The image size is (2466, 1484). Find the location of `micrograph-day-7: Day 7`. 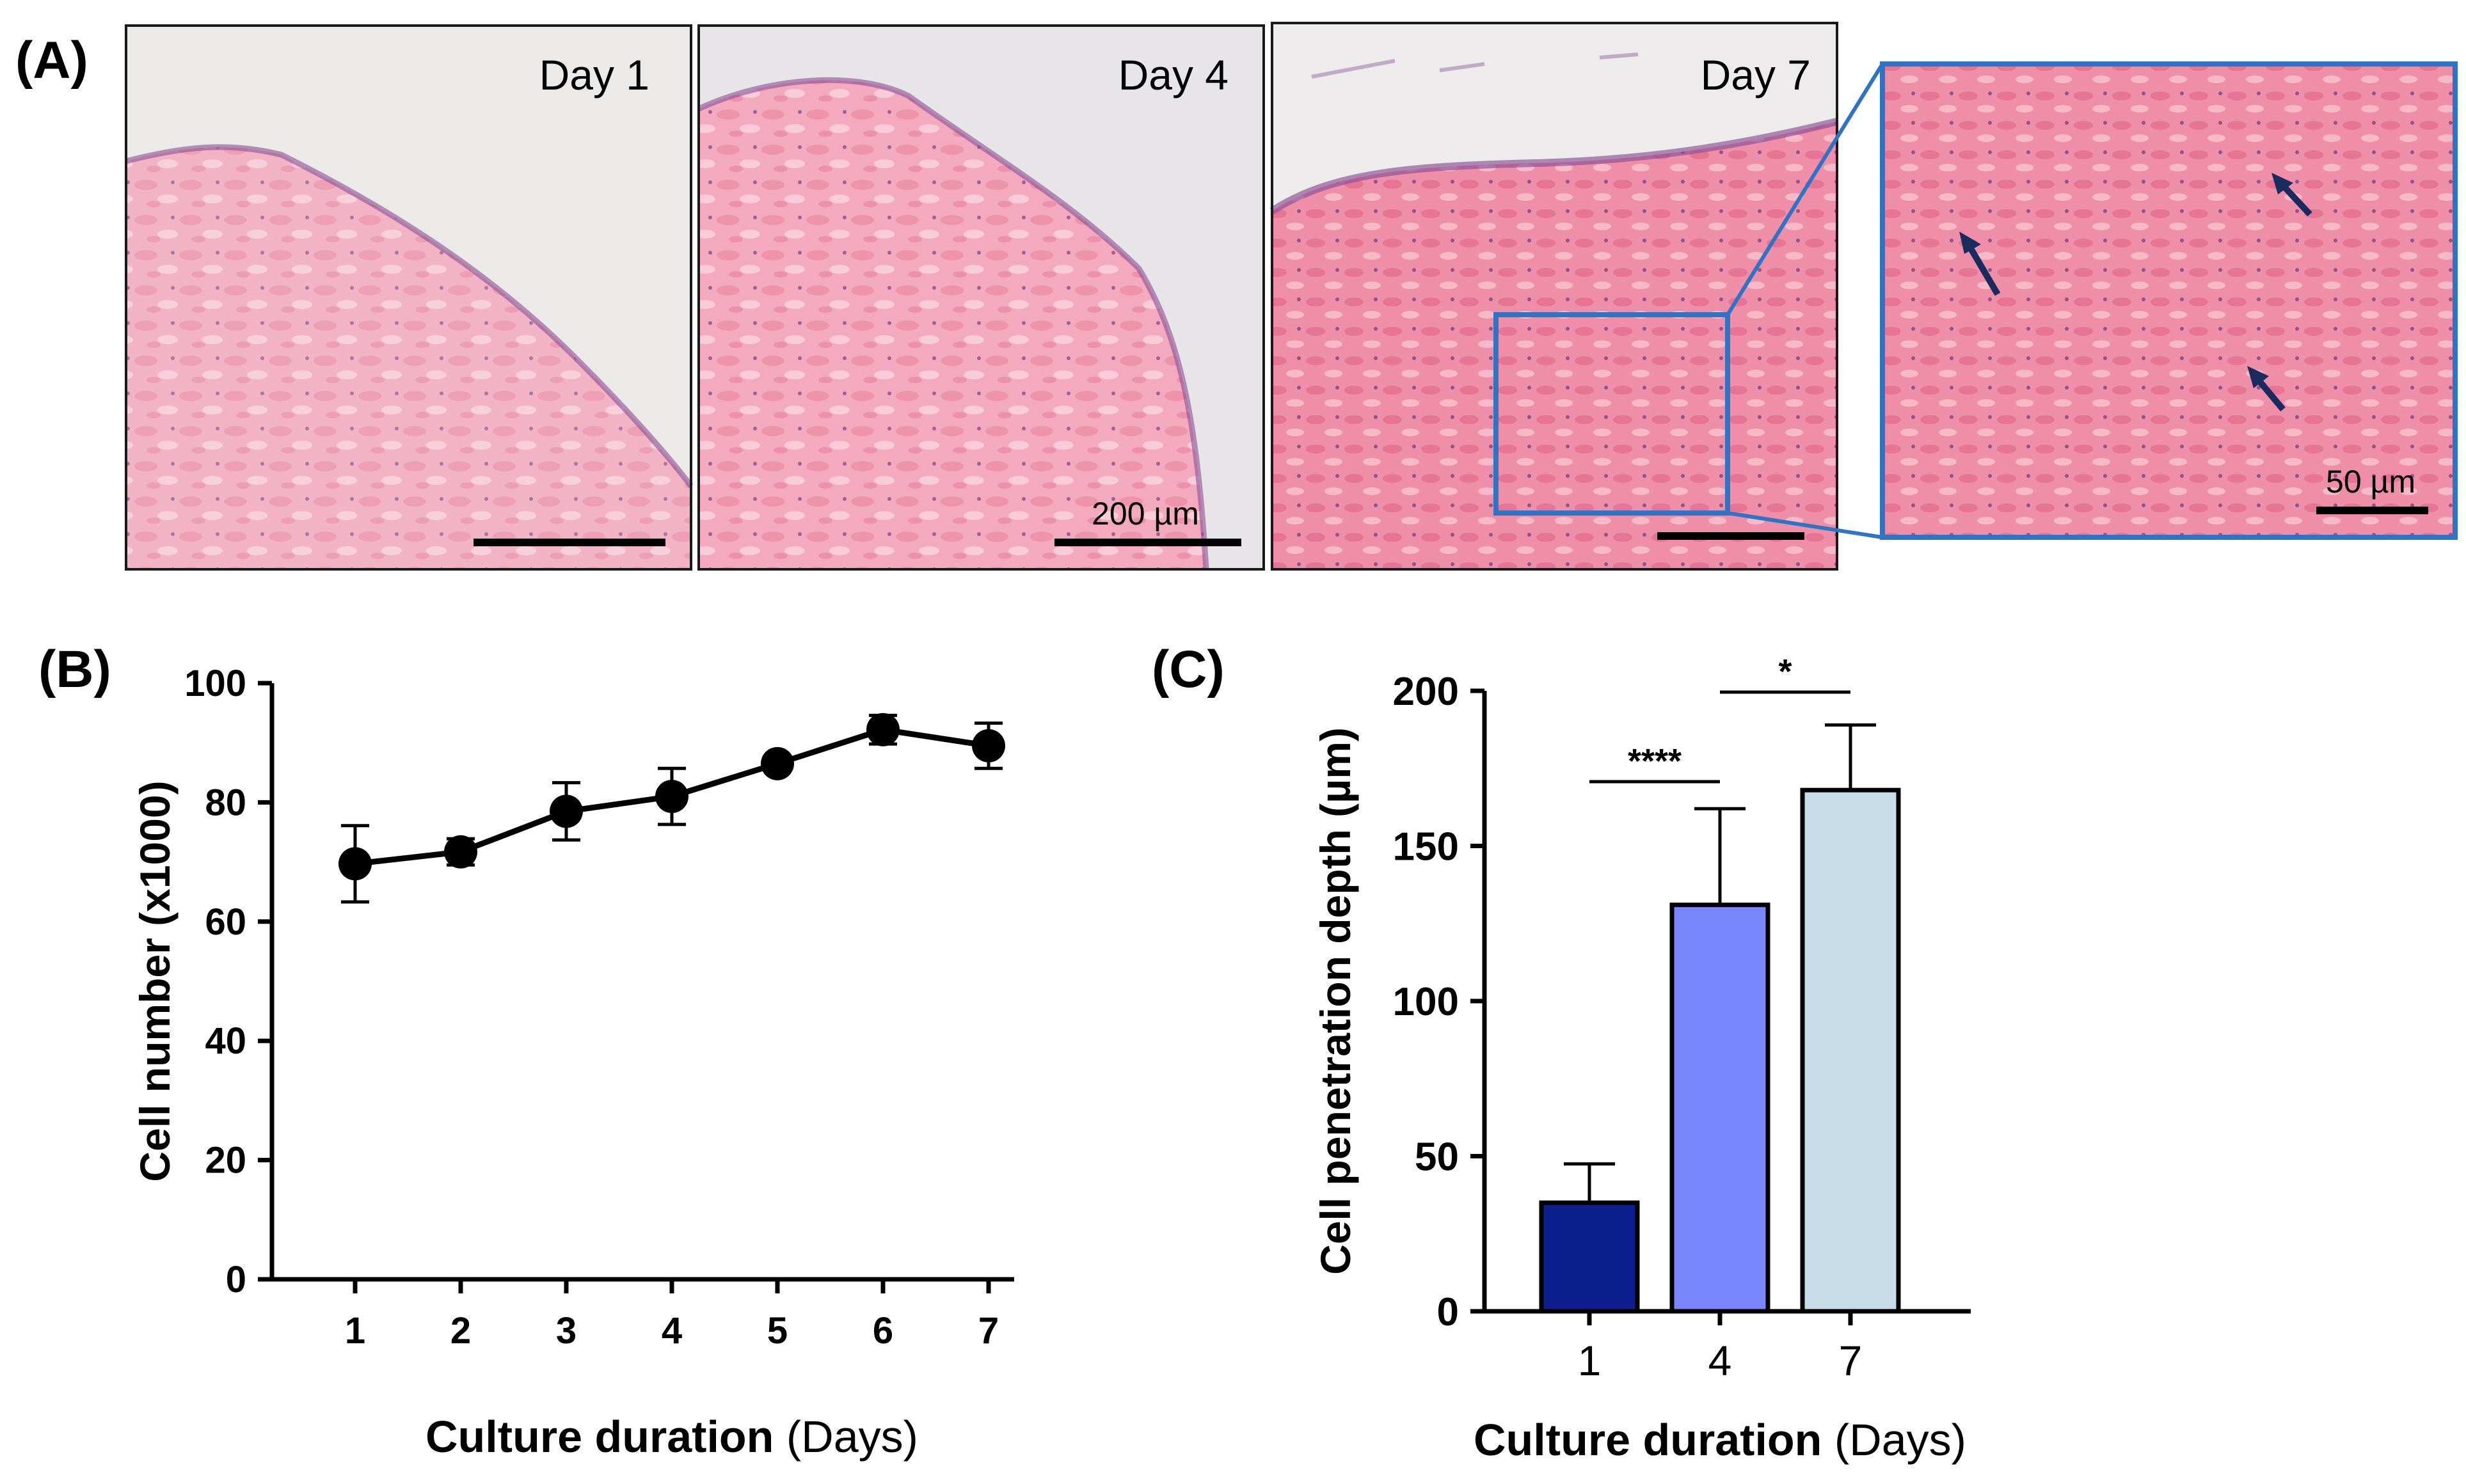

micrograph-day-7: Day 7 is located at coordinates (1553, 296).